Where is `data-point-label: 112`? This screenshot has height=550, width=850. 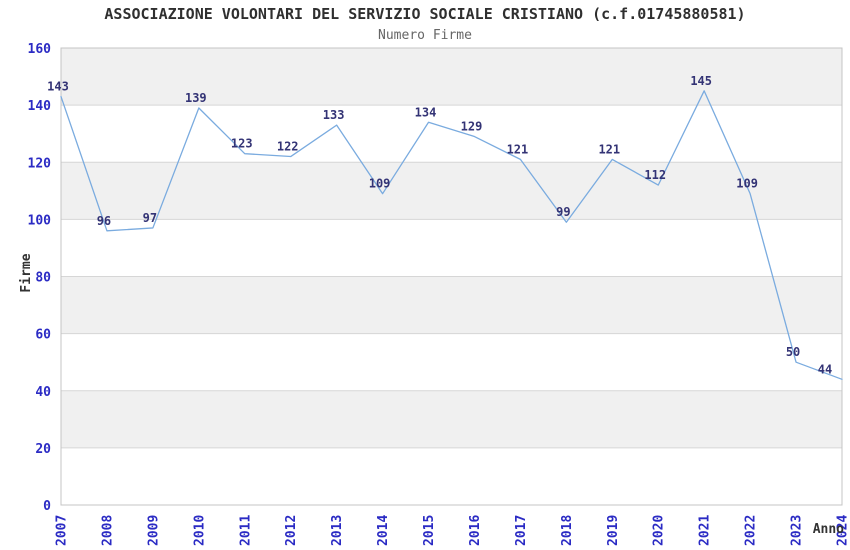
data-point-label: 112 is located at coordinates (655, 175).